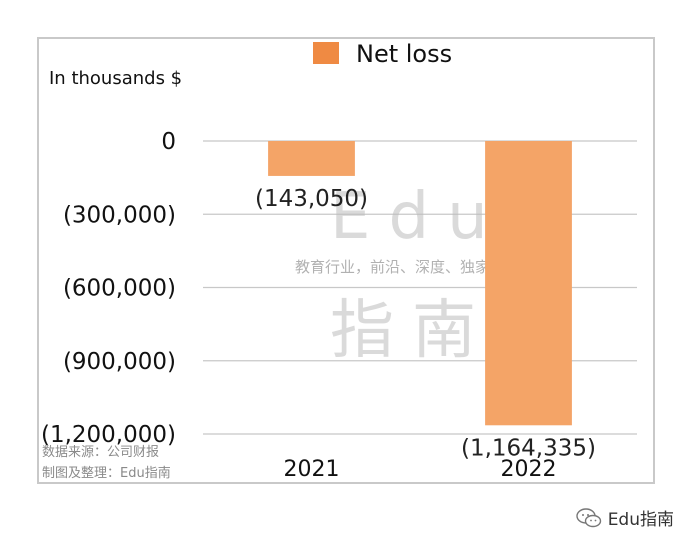 The height and width of the screenshot is (548, 692). Describe the element at coordinates (108, 435) in the screenshot. I see `y-tick-label: (1,200,000)` at that location.